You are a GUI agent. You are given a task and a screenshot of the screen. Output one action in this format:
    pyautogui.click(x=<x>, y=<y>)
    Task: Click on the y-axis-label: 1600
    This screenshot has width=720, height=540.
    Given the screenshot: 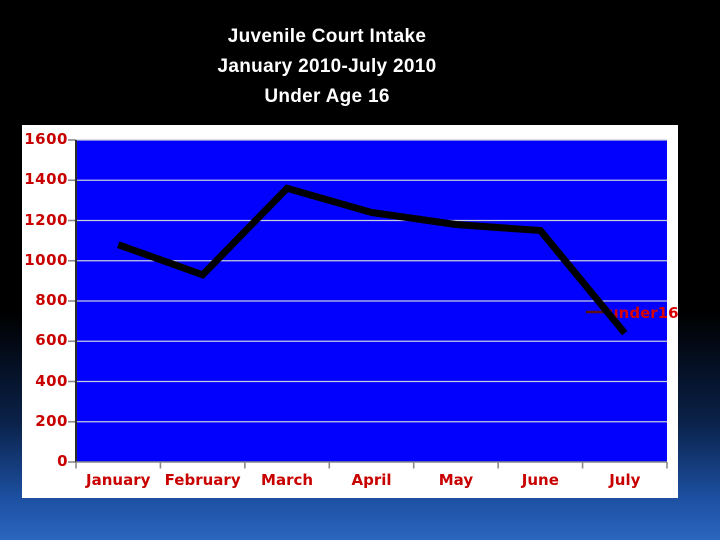 What is the action you would take?
    pyautogui.click(x=46, y=139)
    